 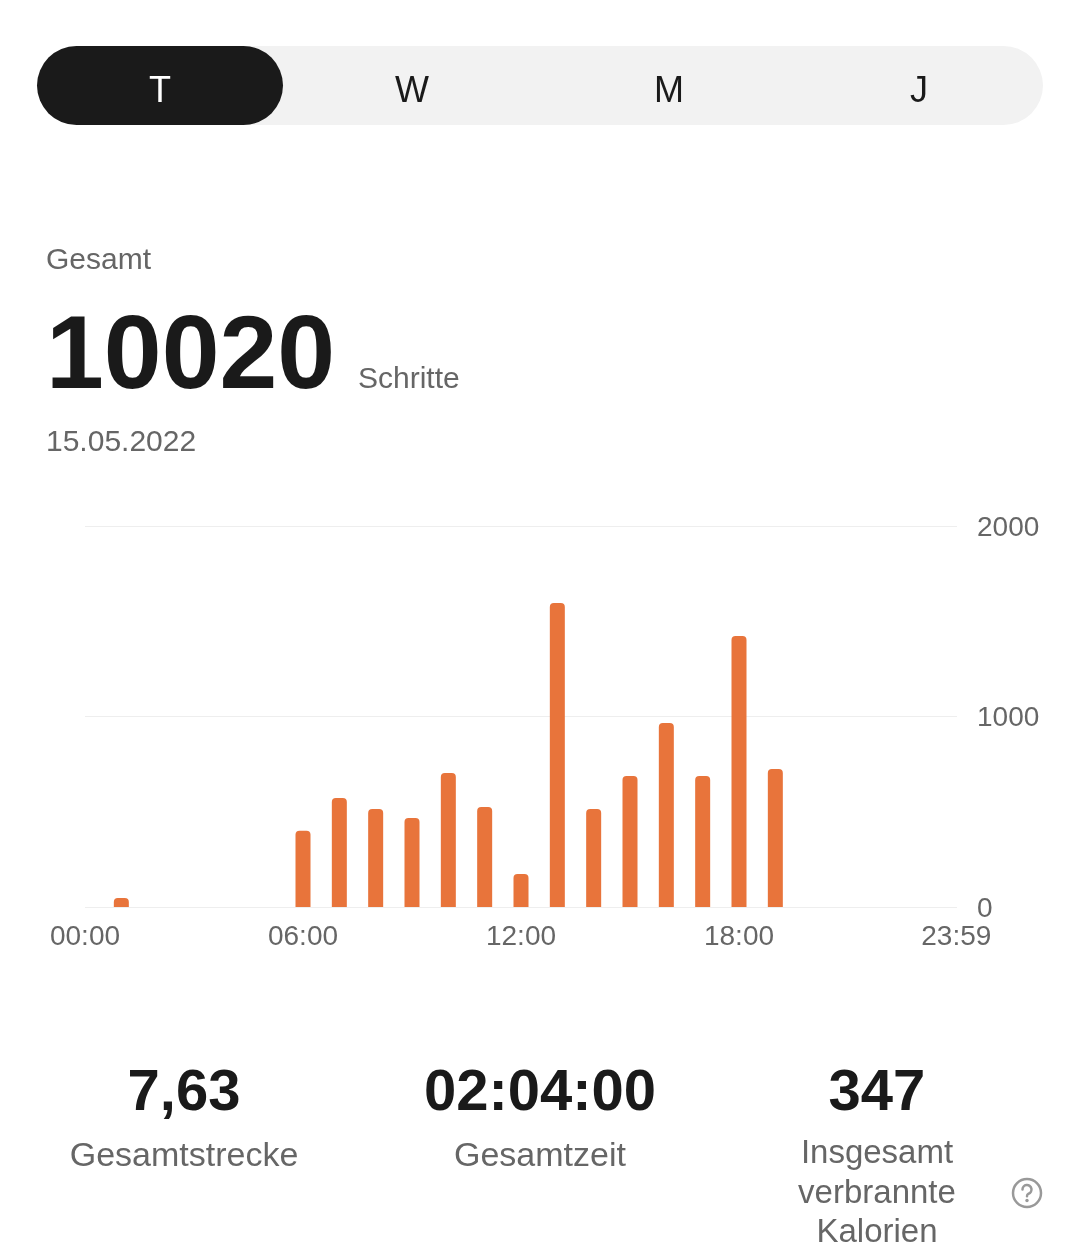 What do you see at coordinates (99, 258) in the screenshot?
I see `chart-title: Gesamt` at bounding box center [99, 258].